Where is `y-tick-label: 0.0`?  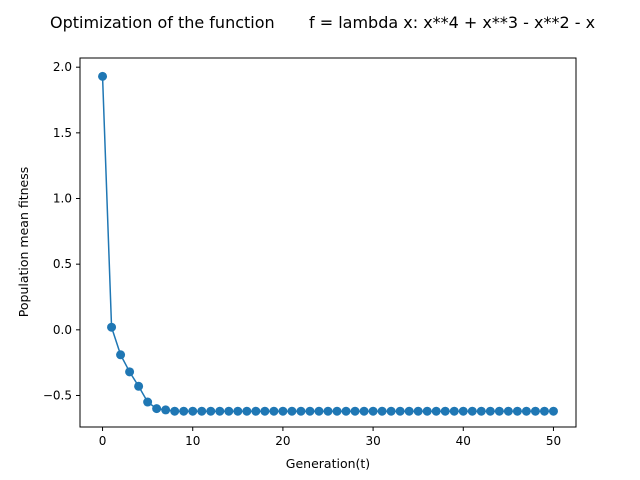
y-tick-label: 0.0 is located at coordinates (62, 330).